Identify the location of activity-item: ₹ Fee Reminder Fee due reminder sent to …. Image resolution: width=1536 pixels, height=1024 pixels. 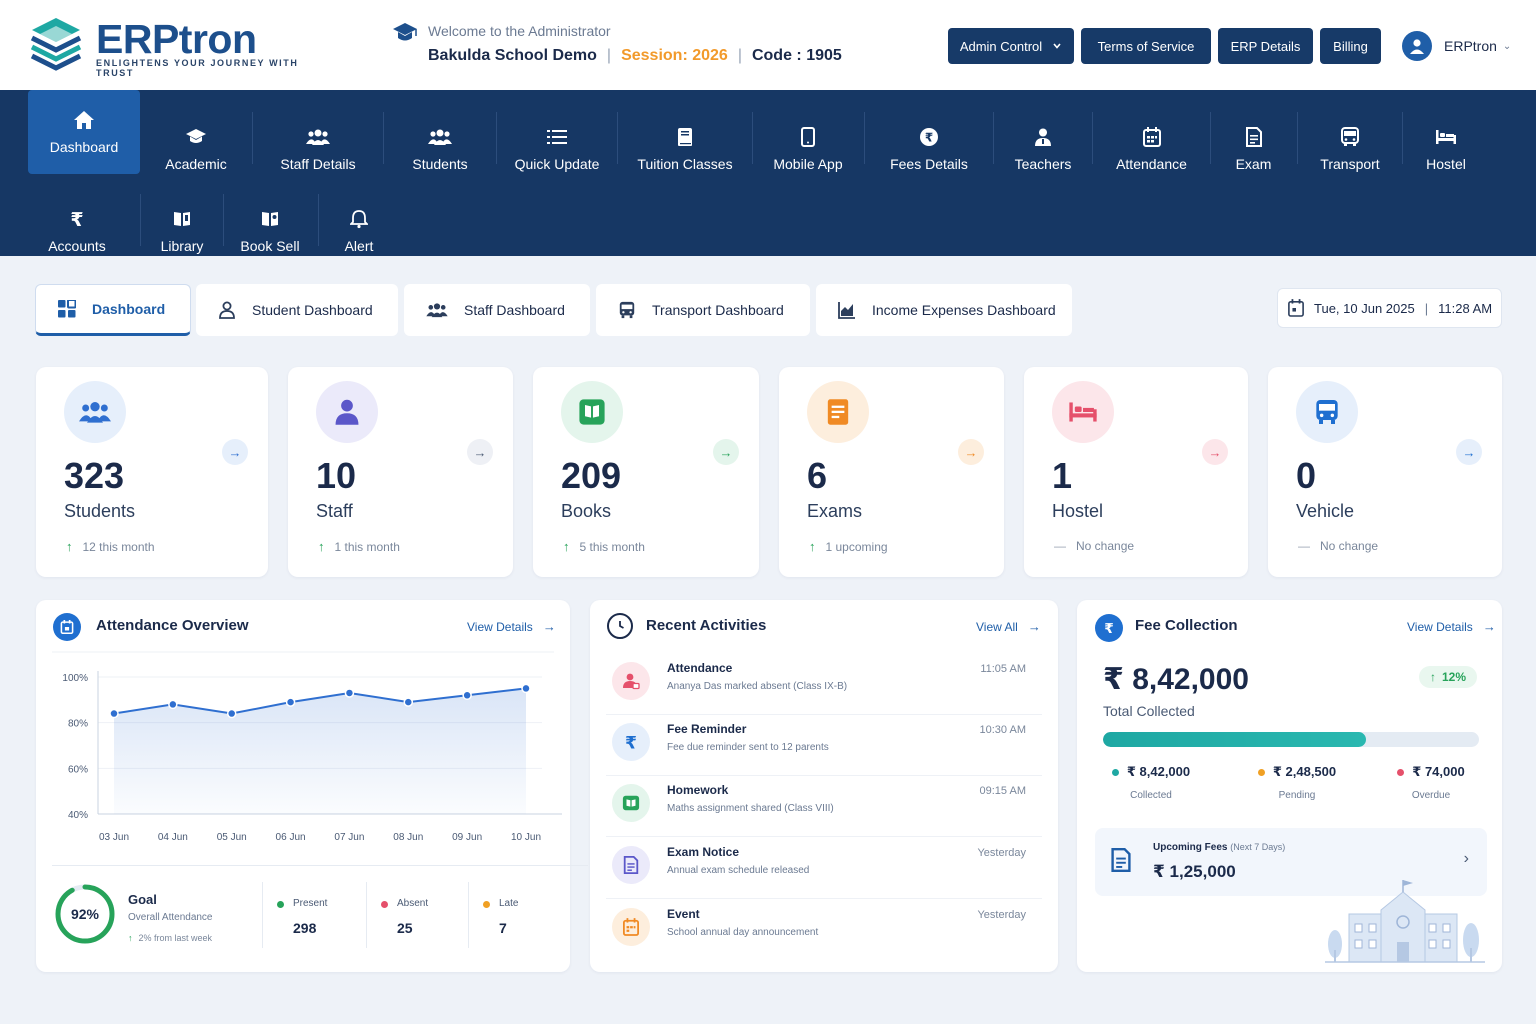
(824, 745).